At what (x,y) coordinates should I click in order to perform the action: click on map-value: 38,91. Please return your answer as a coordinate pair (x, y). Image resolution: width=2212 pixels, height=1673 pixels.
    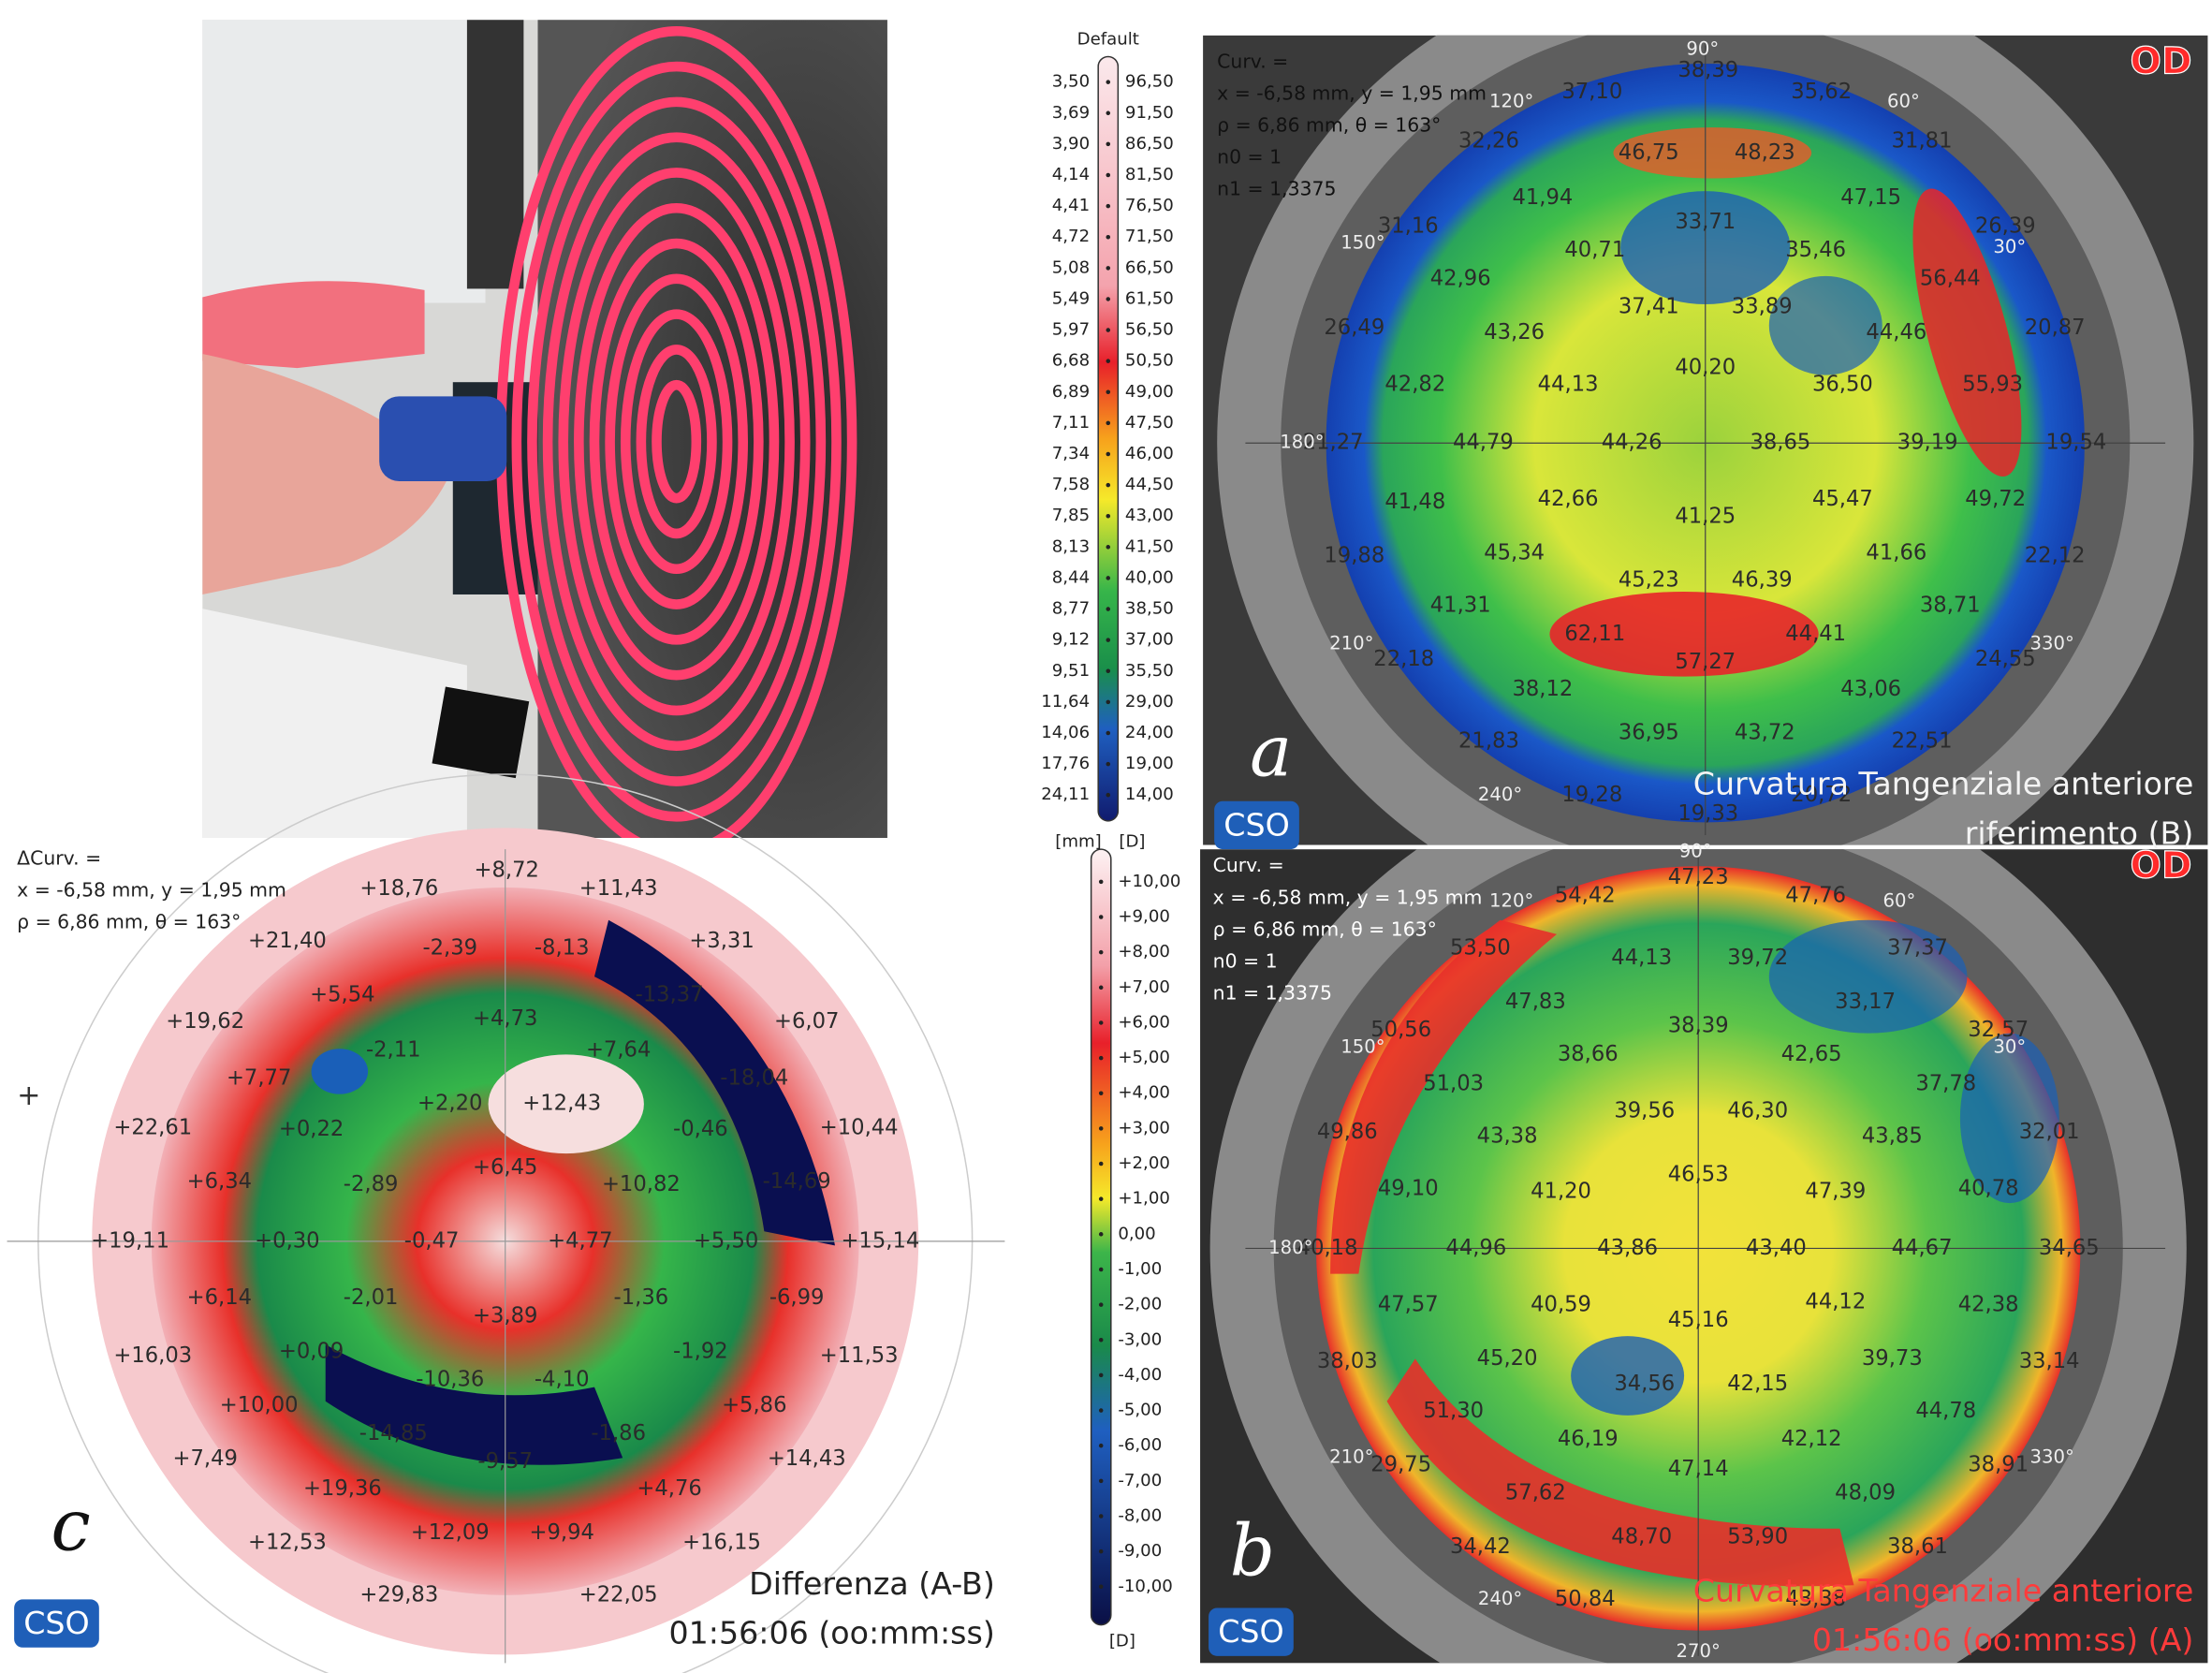
    Looking at the image, I should click on (1998, 1464).